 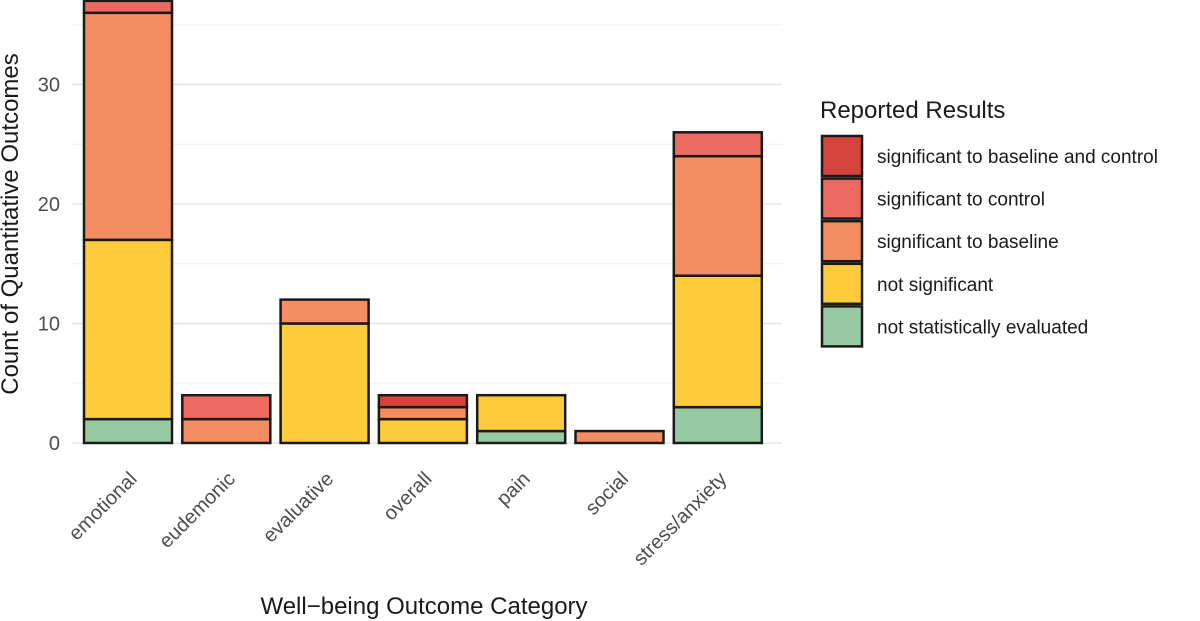 What do you see at coordinates (49, 205) in the screenshot?
I see `y-tick-label: 20` at bounding box center [49, 205].